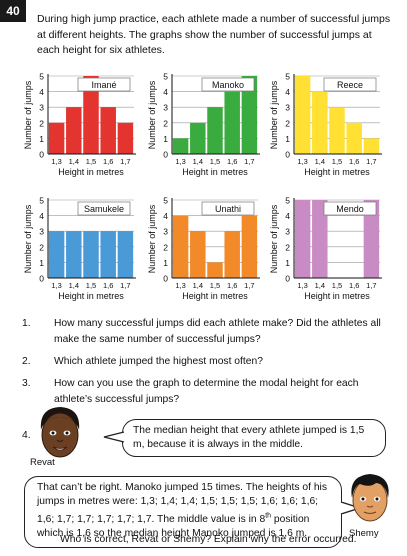 This screenshot has height=556, width=407. What do you see at coordinates (26, 361) in the screenshot?
I see `question-number: 2.` at bounding box center [26, 361].